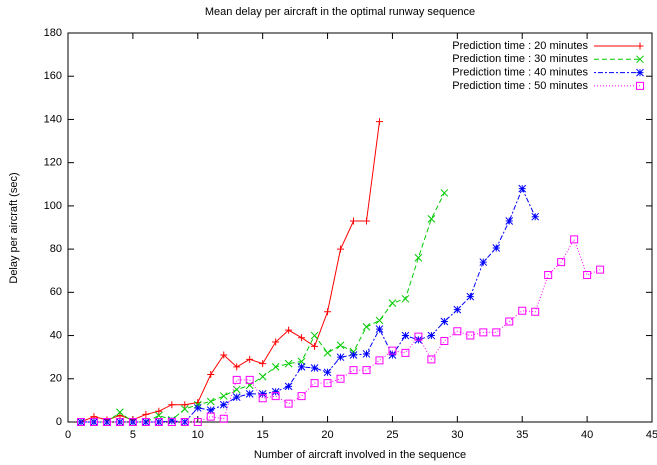 The width and height of the screenshot is (657, 465). What do you see at coordinates (68, 435) in the screenshot?
I see `x-tick-label: 0` at bounding box center [68, 435].